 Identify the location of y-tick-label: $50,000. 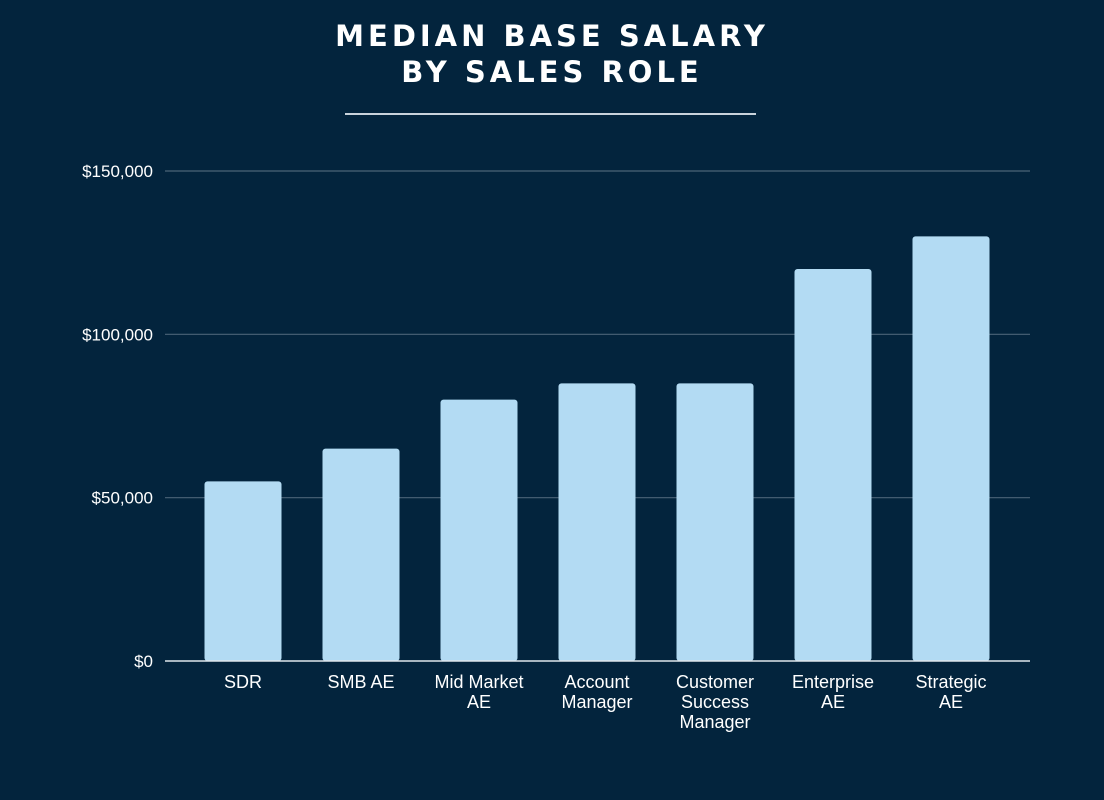
(122, 498).